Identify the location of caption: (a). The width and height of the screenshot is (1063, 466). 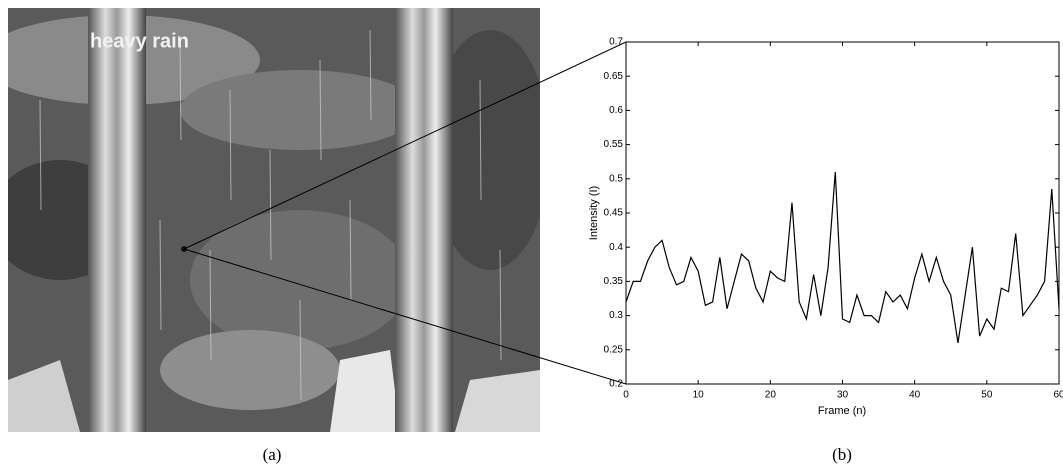
(272, 454).